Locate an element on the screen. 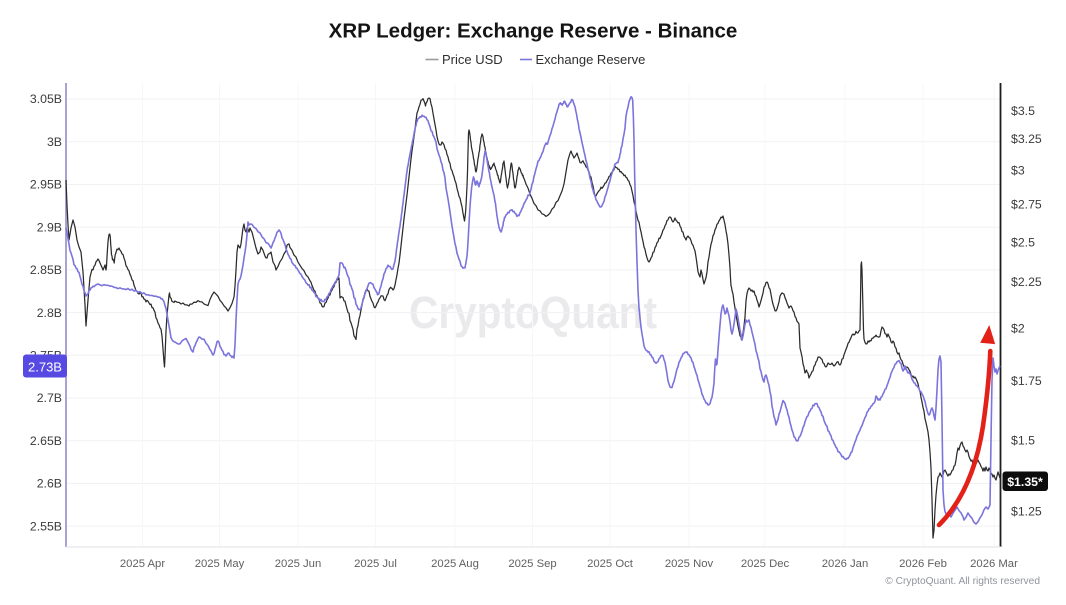  svg-text: 2.55B is located at coordinates (46, 526).